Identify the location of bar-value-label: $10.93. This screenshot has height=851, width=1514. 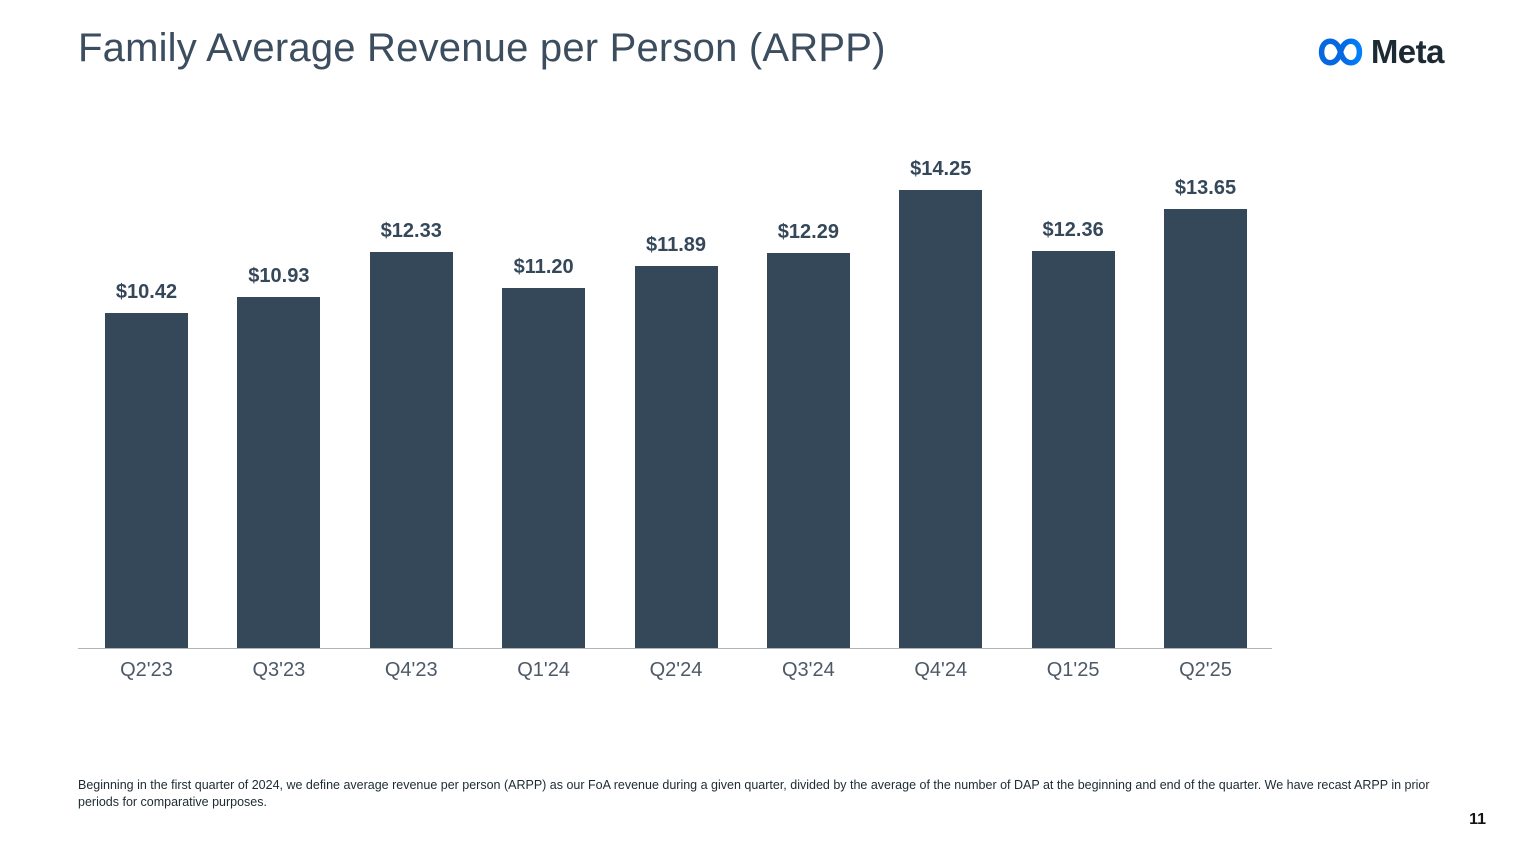
(279, 276).